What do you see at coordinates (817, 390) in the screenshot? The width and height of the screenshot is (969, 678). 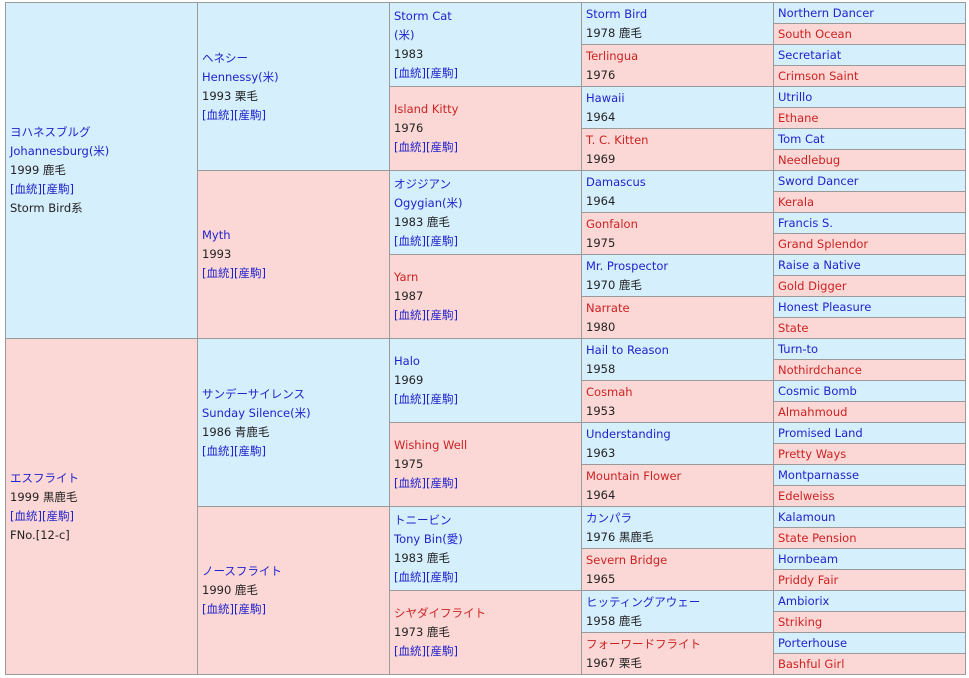 I see `g5-name-link: Cosmic Bomb` at bounding box center [817, 390].